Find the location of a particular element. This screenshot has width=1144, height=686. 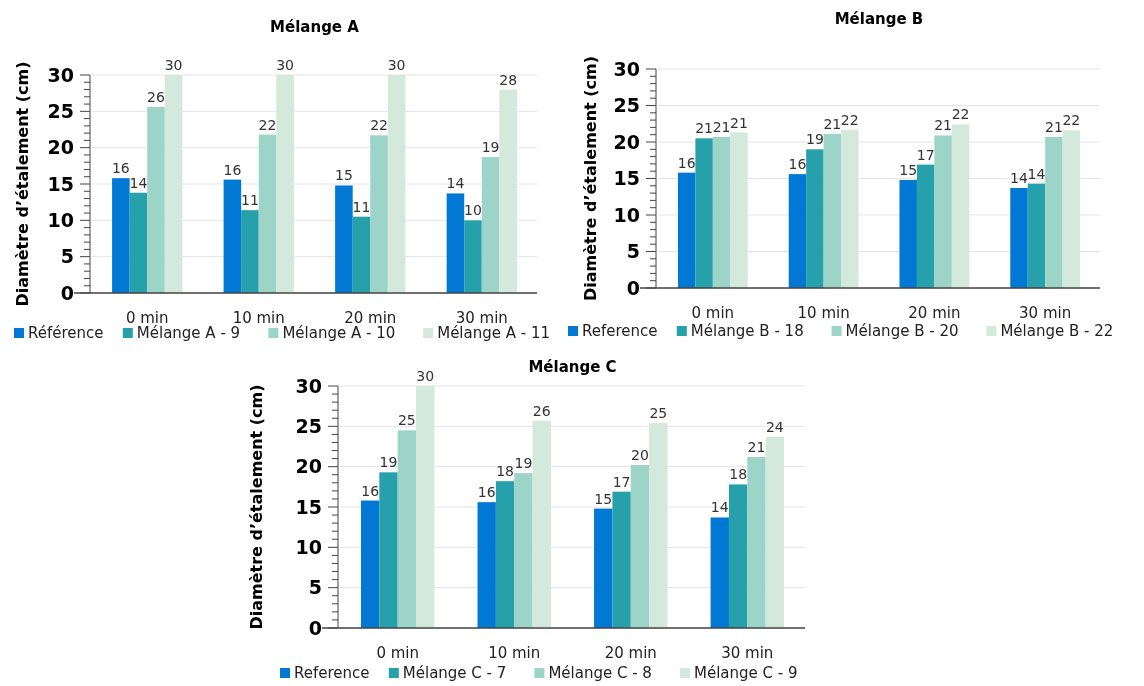

data-label: 10 is located at coordinates (473, 210).